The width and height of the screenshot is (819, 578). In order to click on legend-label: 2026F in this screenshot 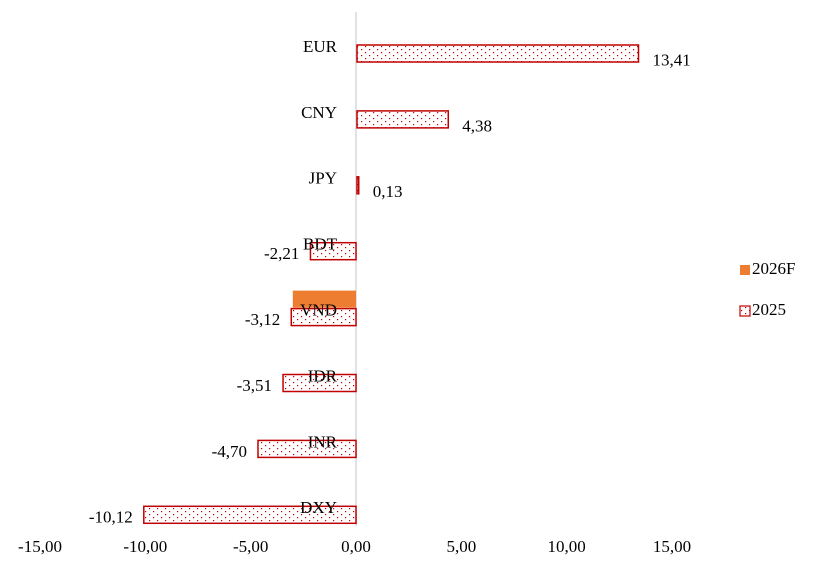, I will do `click(773, 268)`.